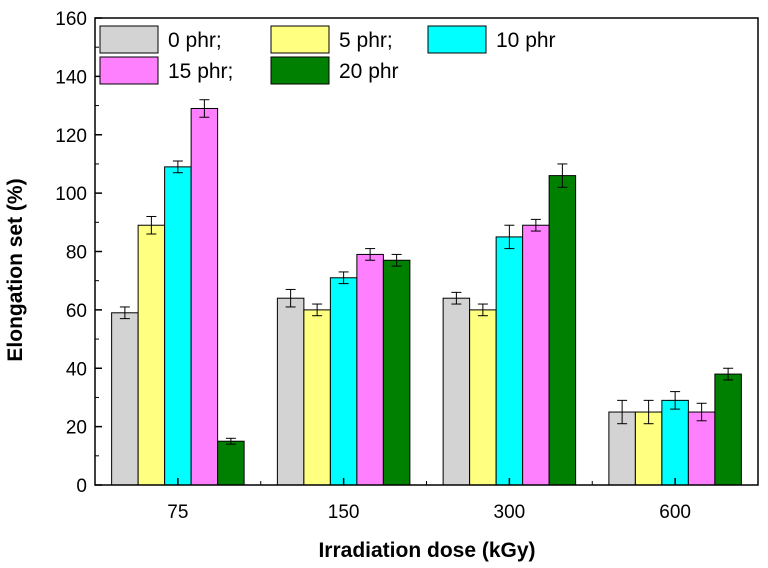 The width and height of the screenshot is (768, 568). What do you see at coordinates (396, 372) in the screenshot?
I see `bar-150-20phr` at bounding box center [396, 372].